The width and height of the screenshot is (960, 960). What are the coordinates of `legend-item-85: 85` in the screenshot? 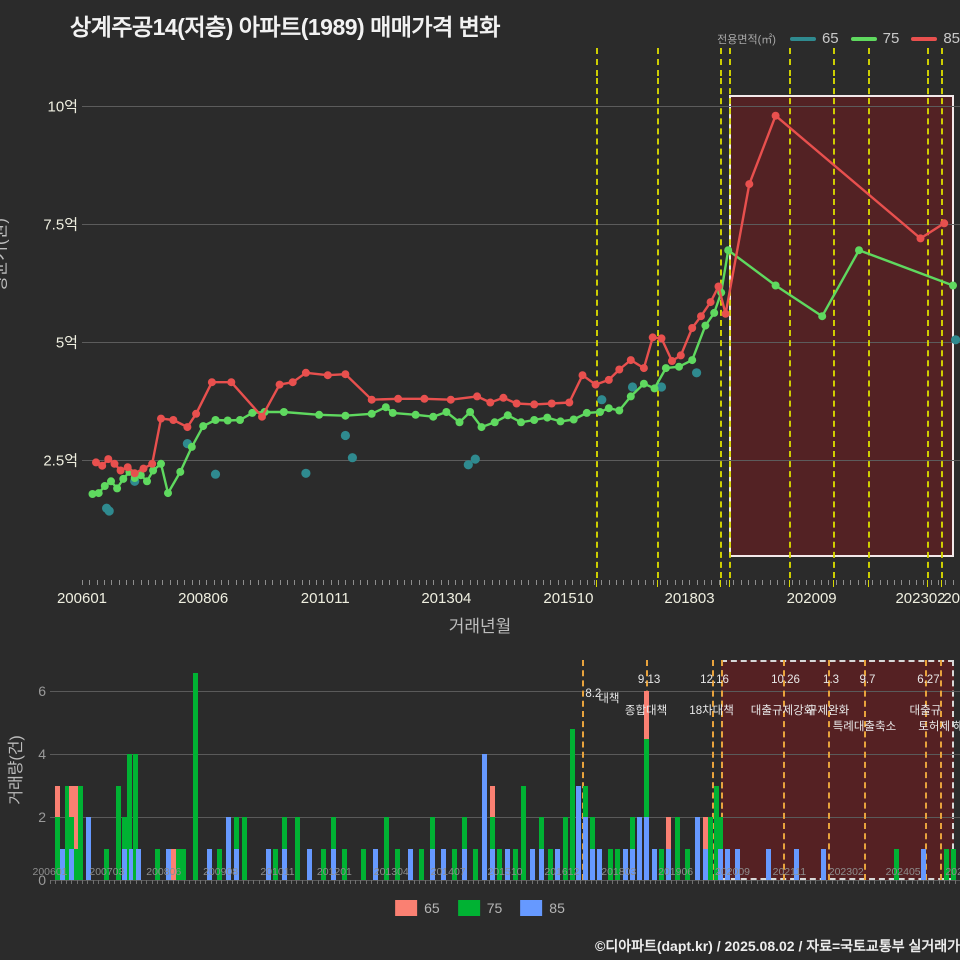 It's located at (935, 38).